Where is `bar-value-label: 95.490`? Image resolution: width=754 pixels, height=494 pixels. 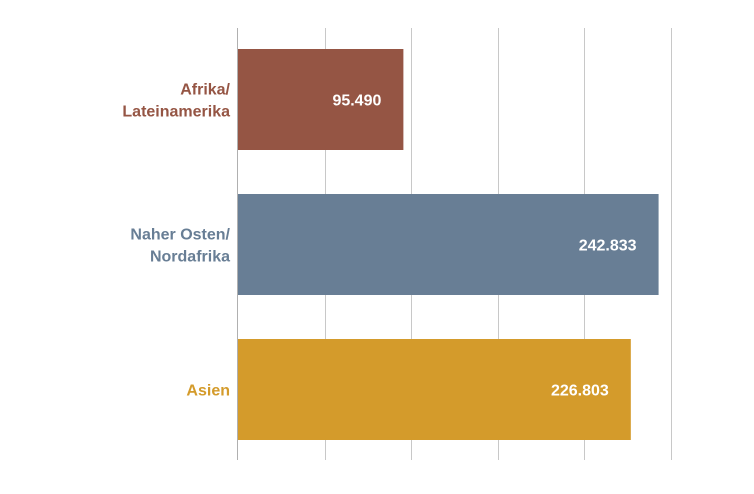 bar-value-label: 95.490 is located at coordinates (356, 101).